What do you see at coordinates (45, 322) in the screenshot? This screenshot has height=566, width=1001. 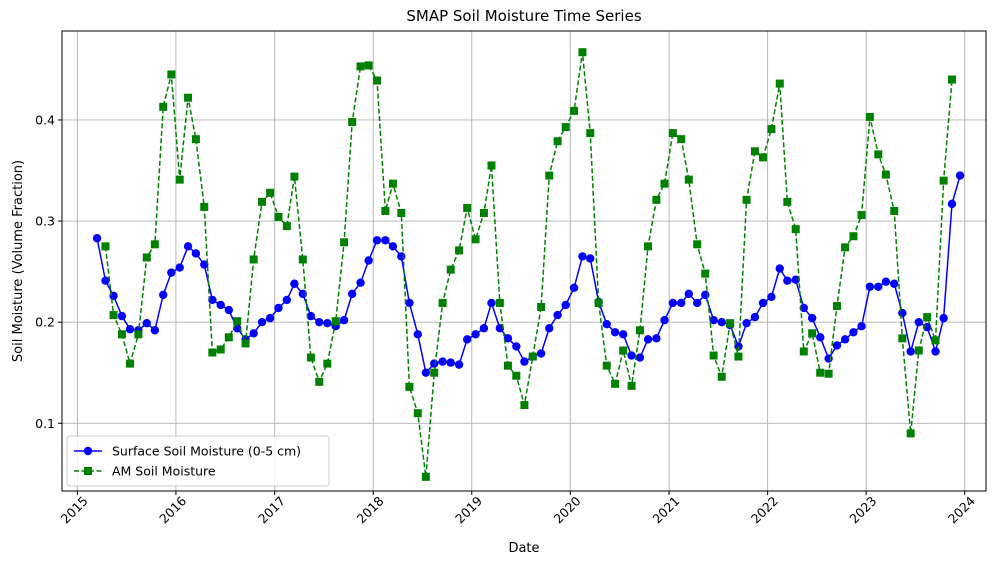 I see `y-tick-label: 0.2` at bounding box center [45, 322].